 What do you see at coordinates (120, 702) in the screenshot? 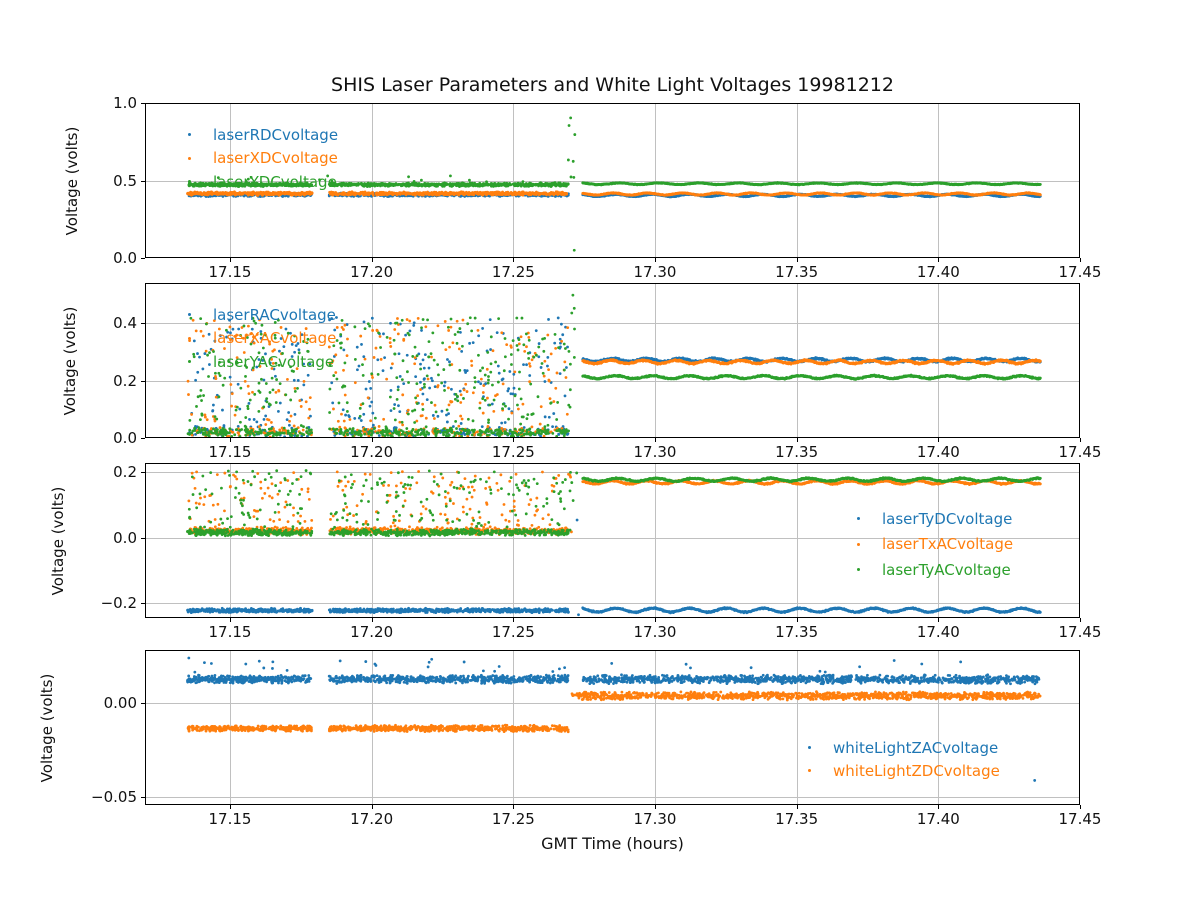
I see `y-tick-label: 0.00` at bounding box center [120, 702].